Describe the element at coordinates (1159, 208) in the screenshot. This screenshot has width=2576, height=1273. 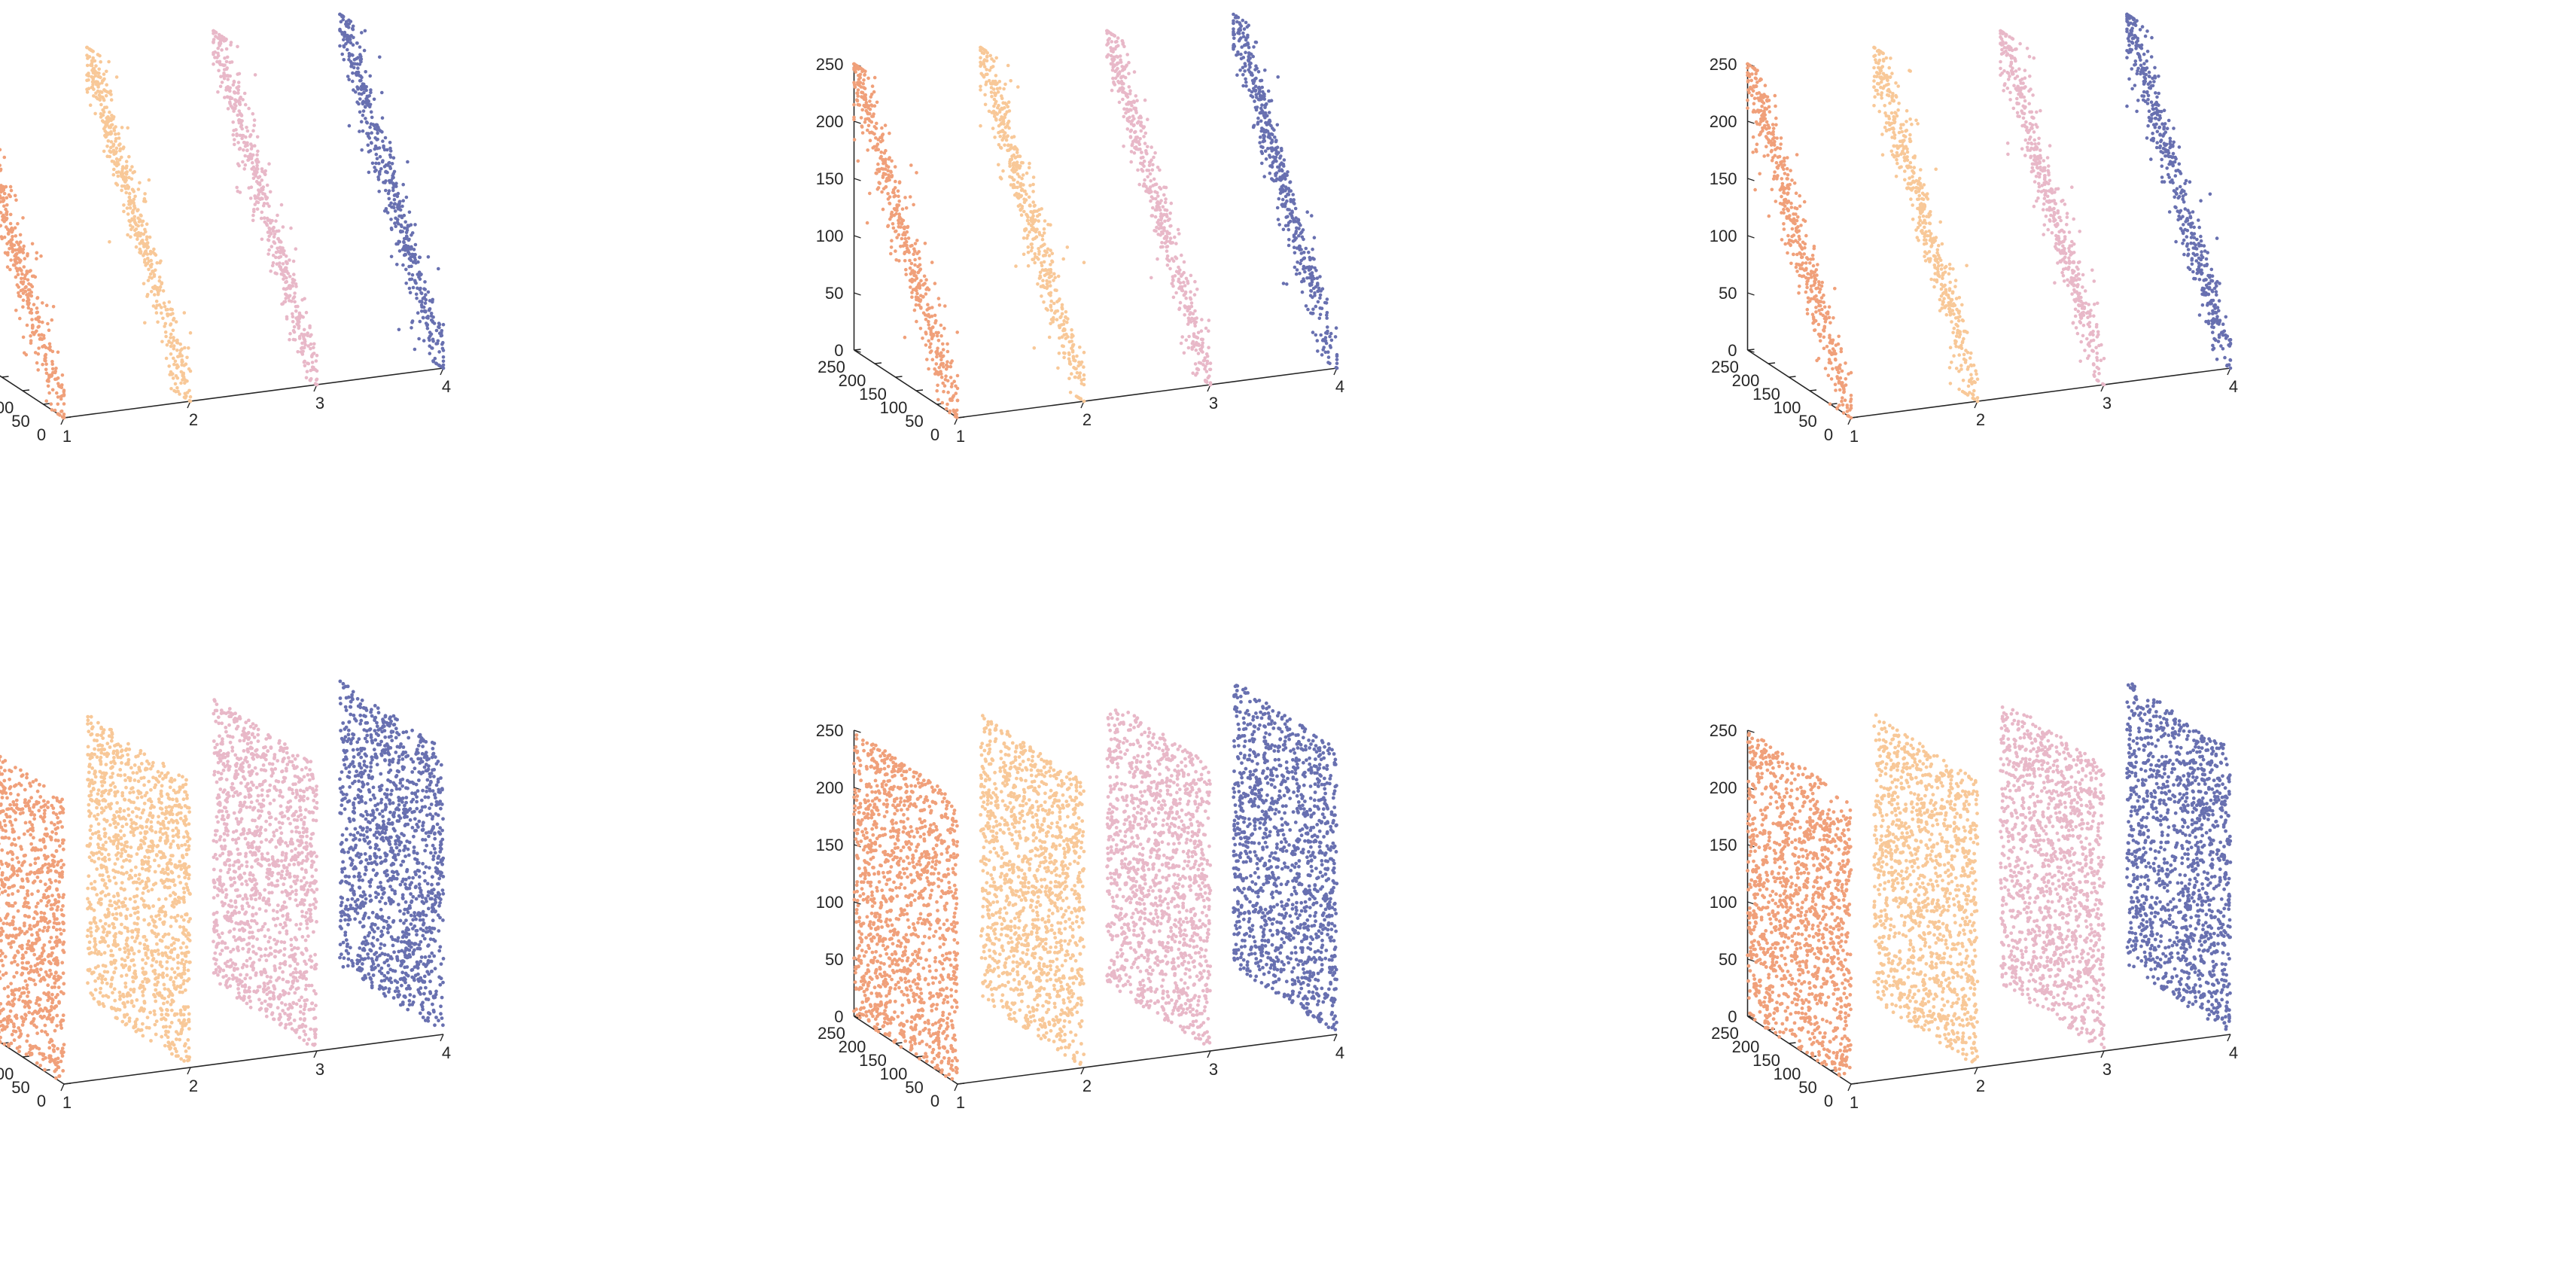
I see `series-x3` at that location.